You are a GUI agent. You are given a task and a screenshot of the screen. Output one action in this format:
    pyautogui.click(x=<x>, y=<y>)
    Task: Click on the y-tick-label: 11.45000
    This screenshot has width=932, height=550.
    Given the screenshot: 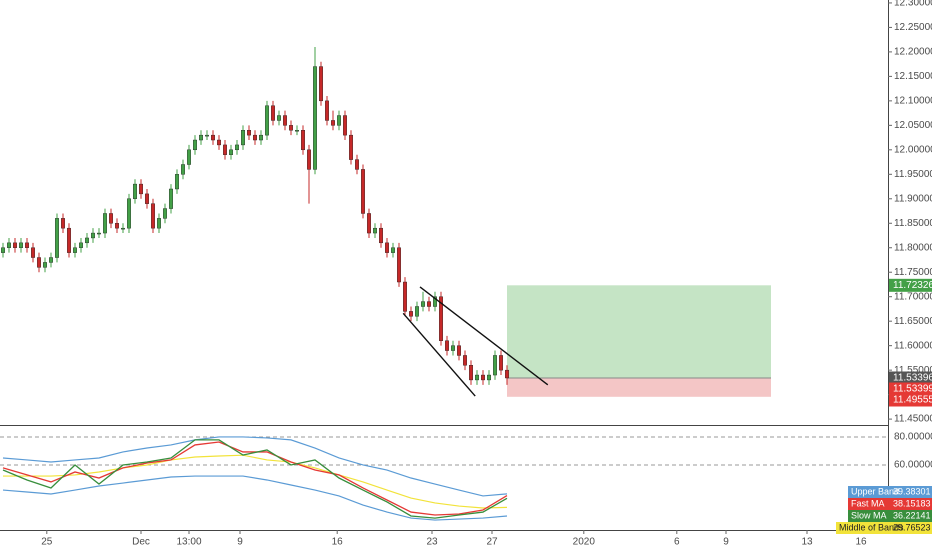 What is the action you would take?
    pyautogui.click(x=913, y=419)
    